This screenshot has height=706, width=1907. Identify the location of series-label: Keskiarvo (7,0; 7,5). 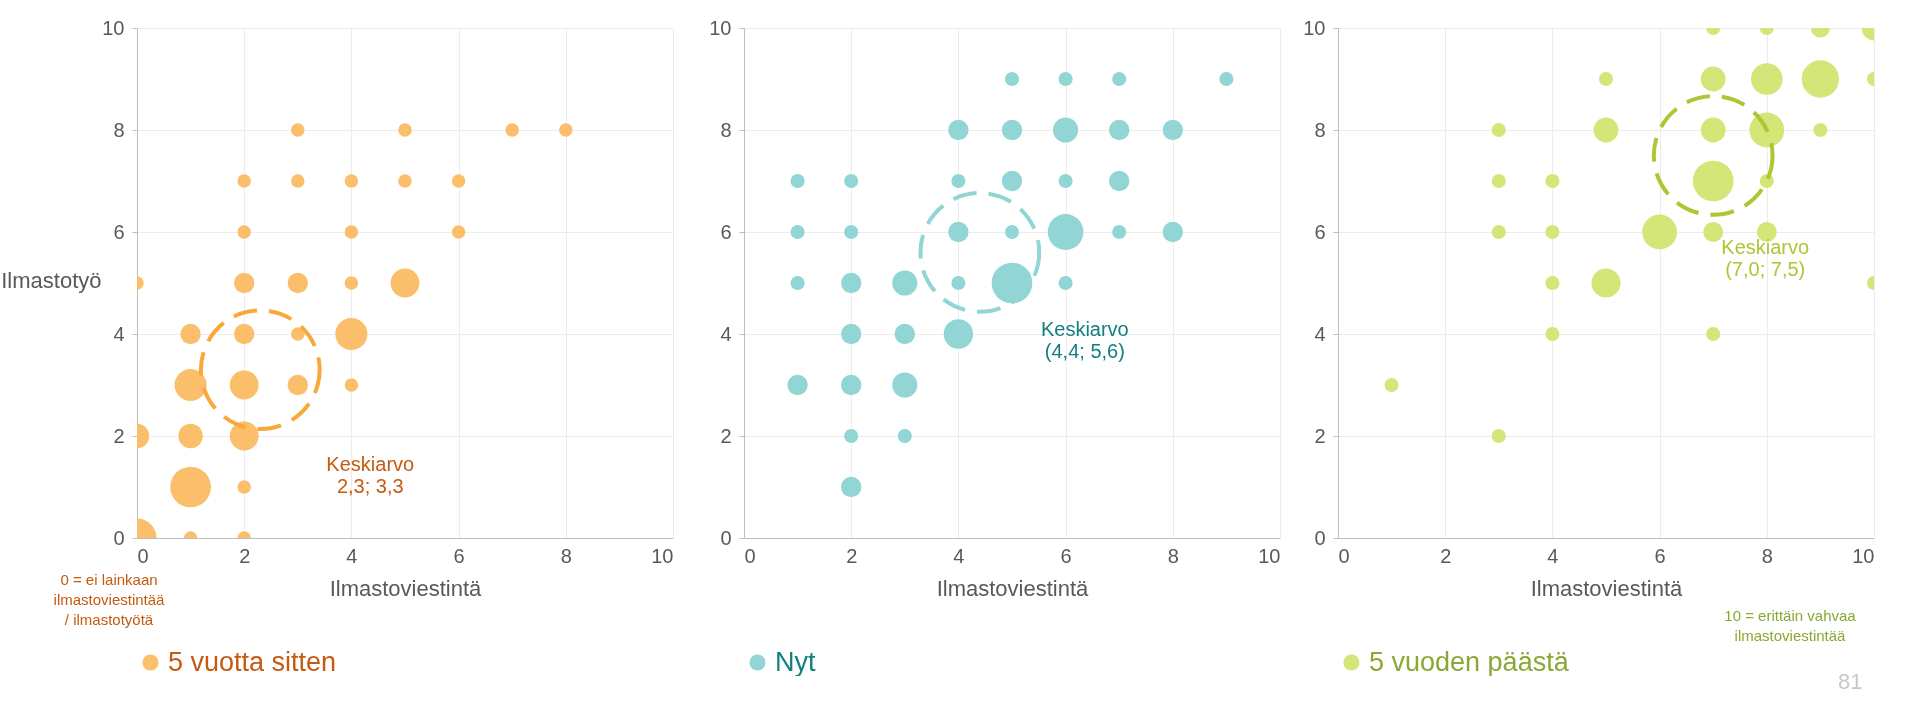
(1765, 257).